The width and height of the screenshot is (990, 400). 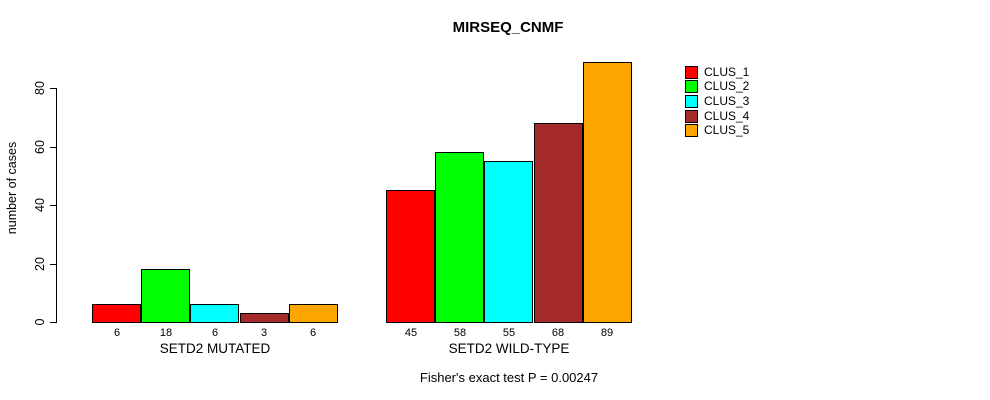 I want to click on legend-entry-CLUS_3: CLUS_3, so click(x=717, y=101).